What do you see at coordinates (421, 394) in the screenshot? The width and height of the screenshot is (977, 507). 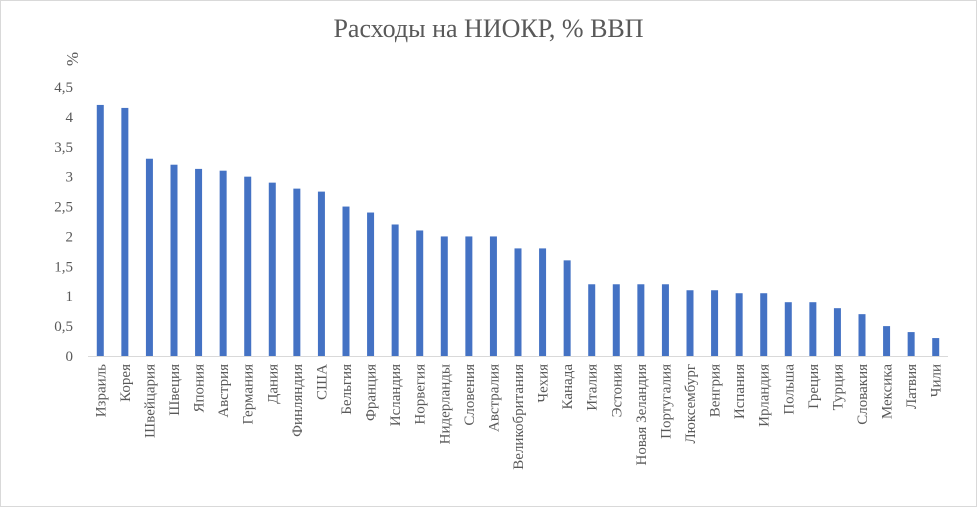 I see `x-tick-label: Норвегия` at bounding box center [421, 394].